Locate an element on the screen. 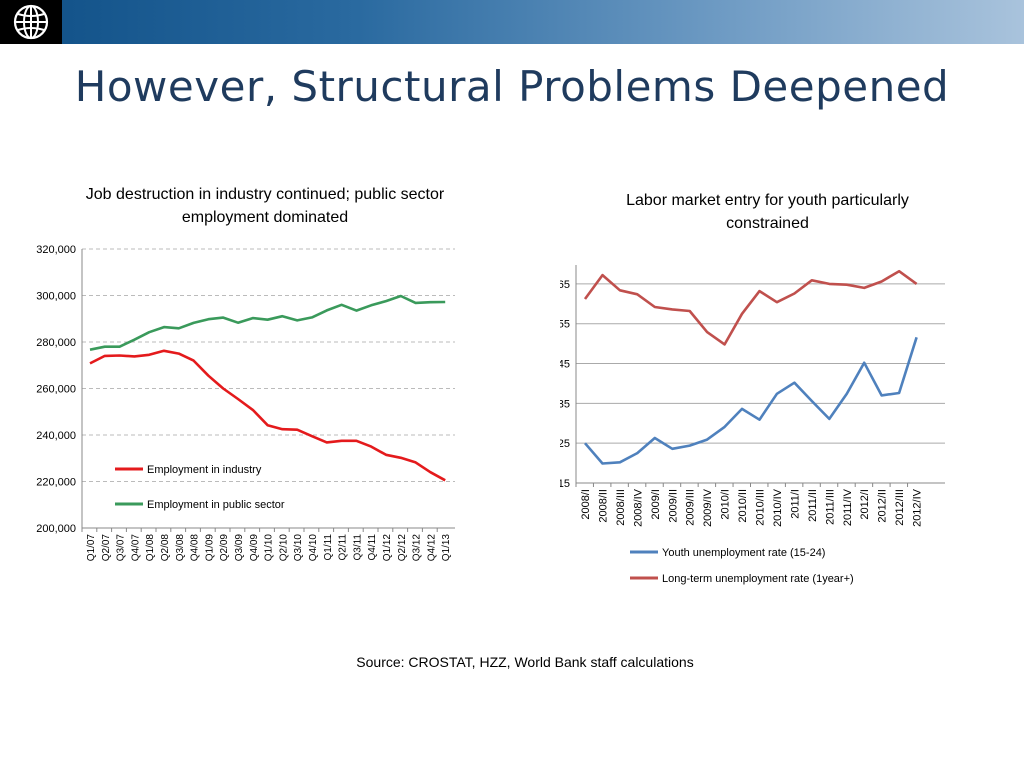 The height and width of the screenshot is (768, 1024). x-tick-label: Q1/13 is located at coordinates (446, 548).